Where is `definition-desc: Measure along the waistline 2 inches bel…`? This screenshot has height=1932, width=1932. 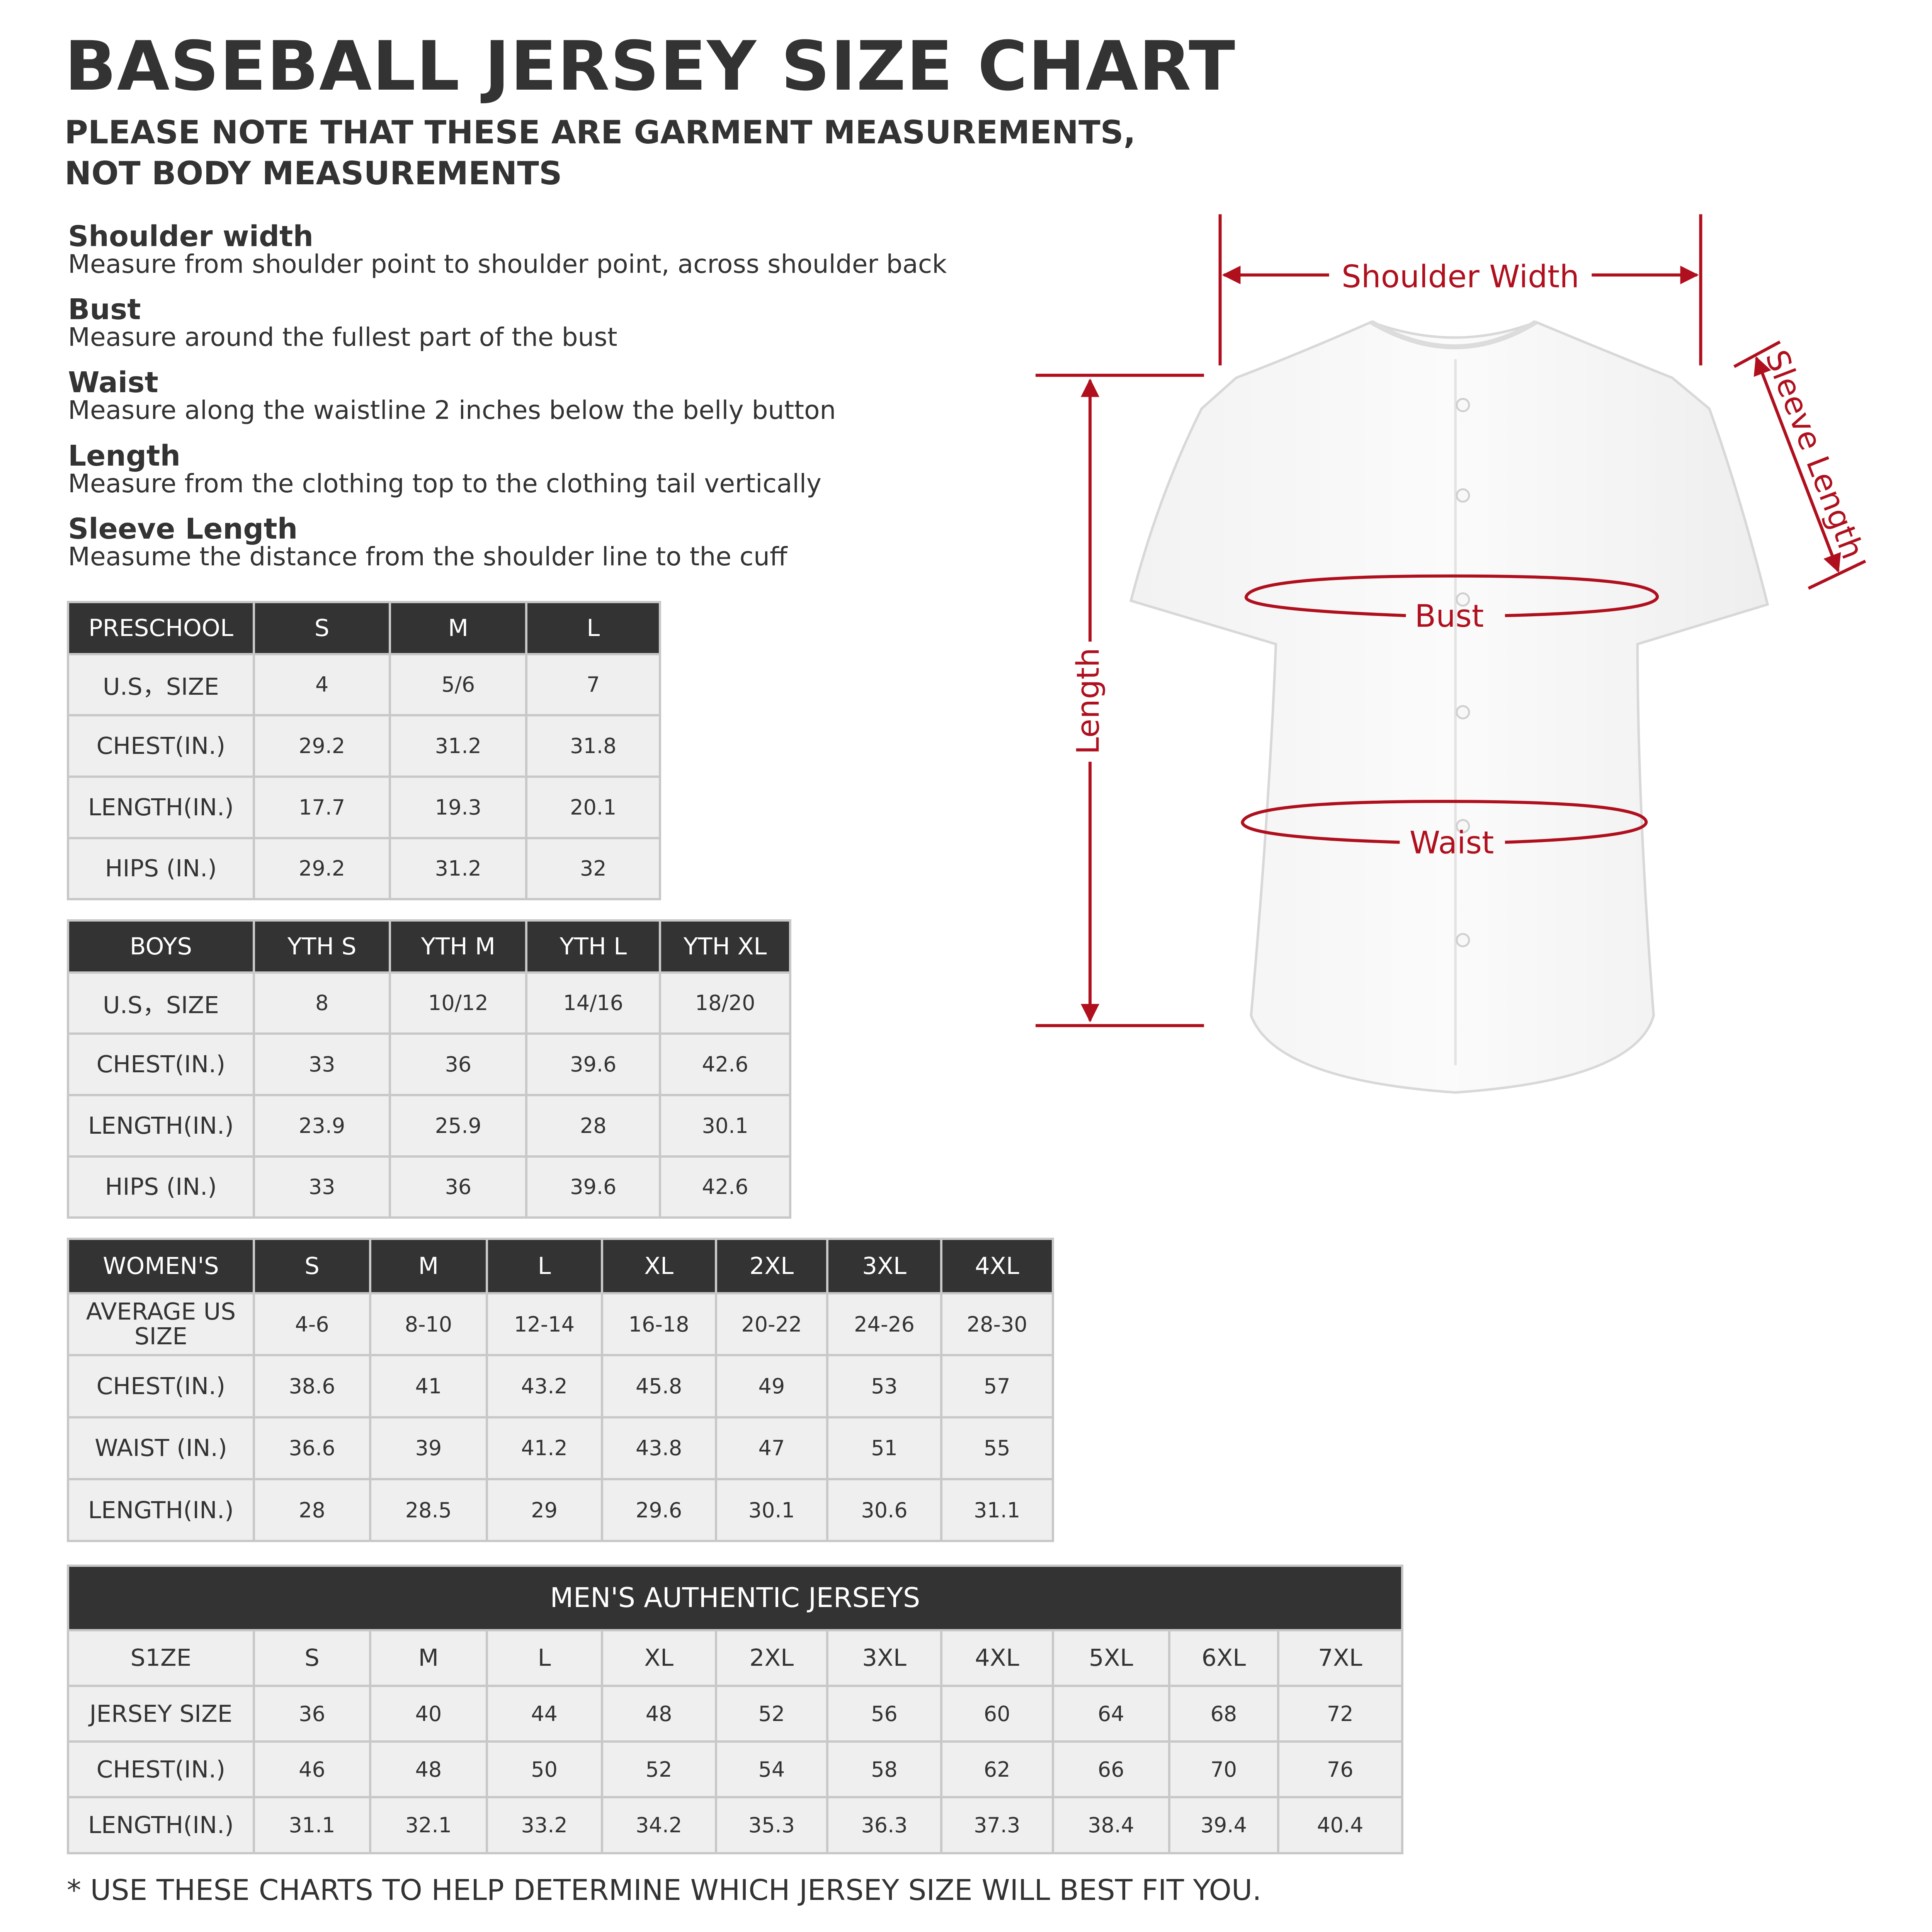 definition-desc: Measure along the waistline 2 inches bel… is located at coordinates (452, 410).